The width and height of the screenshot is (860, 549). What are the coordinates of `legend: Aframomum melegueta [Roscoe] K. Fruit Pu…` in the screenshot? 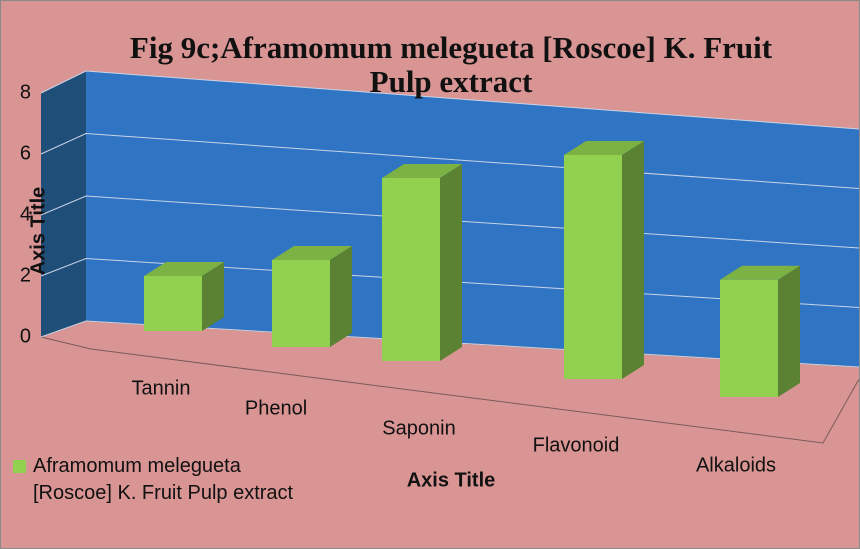 It's located at (163, 480).